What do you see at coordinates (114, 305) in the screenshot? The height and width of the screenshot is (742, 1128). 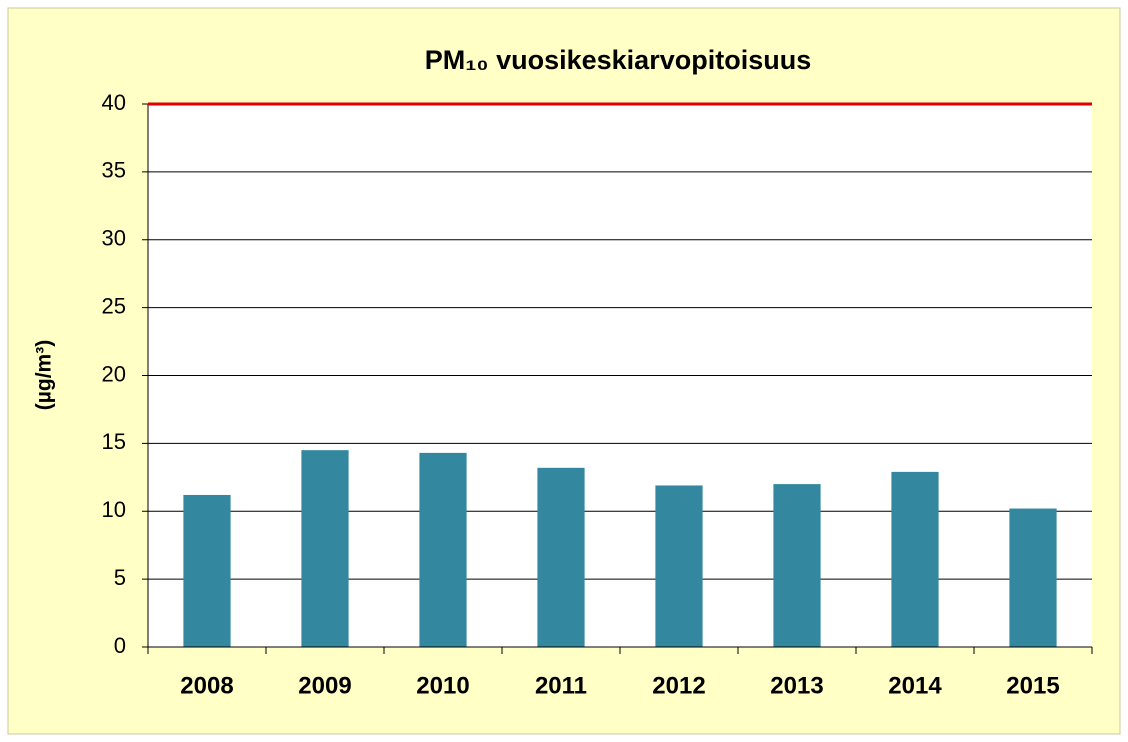 I see `y-tick-label: 25` at bounding box center [114, 305].